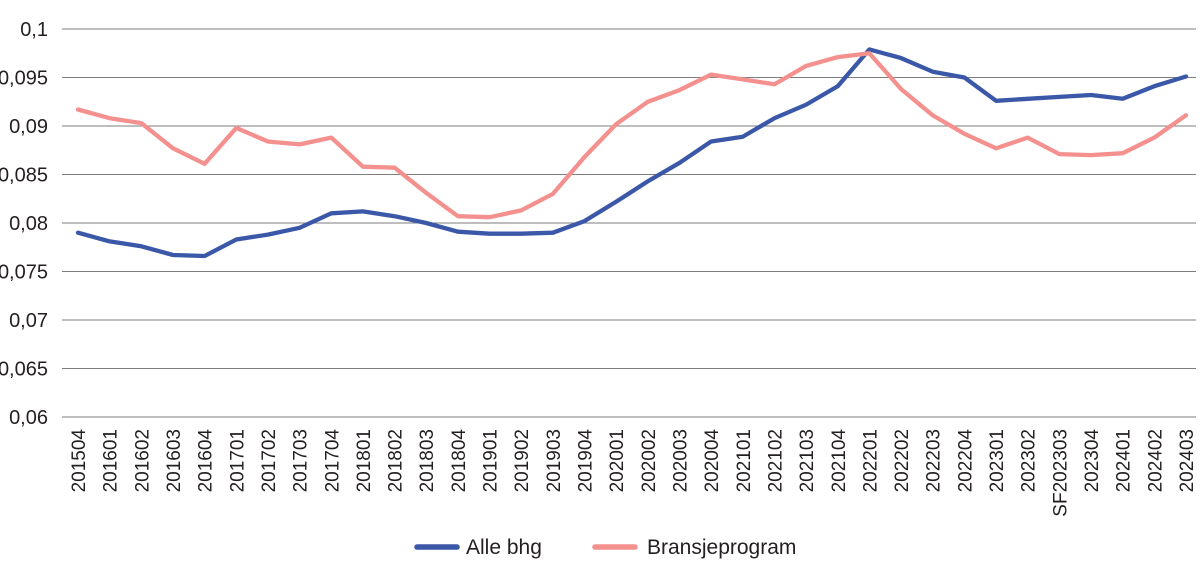 This screenshot has height=574, width=1200. Describe the element at coordinates (332, 461) in the screenshot. I see `x-axis-tick-label: 201704` at that location.